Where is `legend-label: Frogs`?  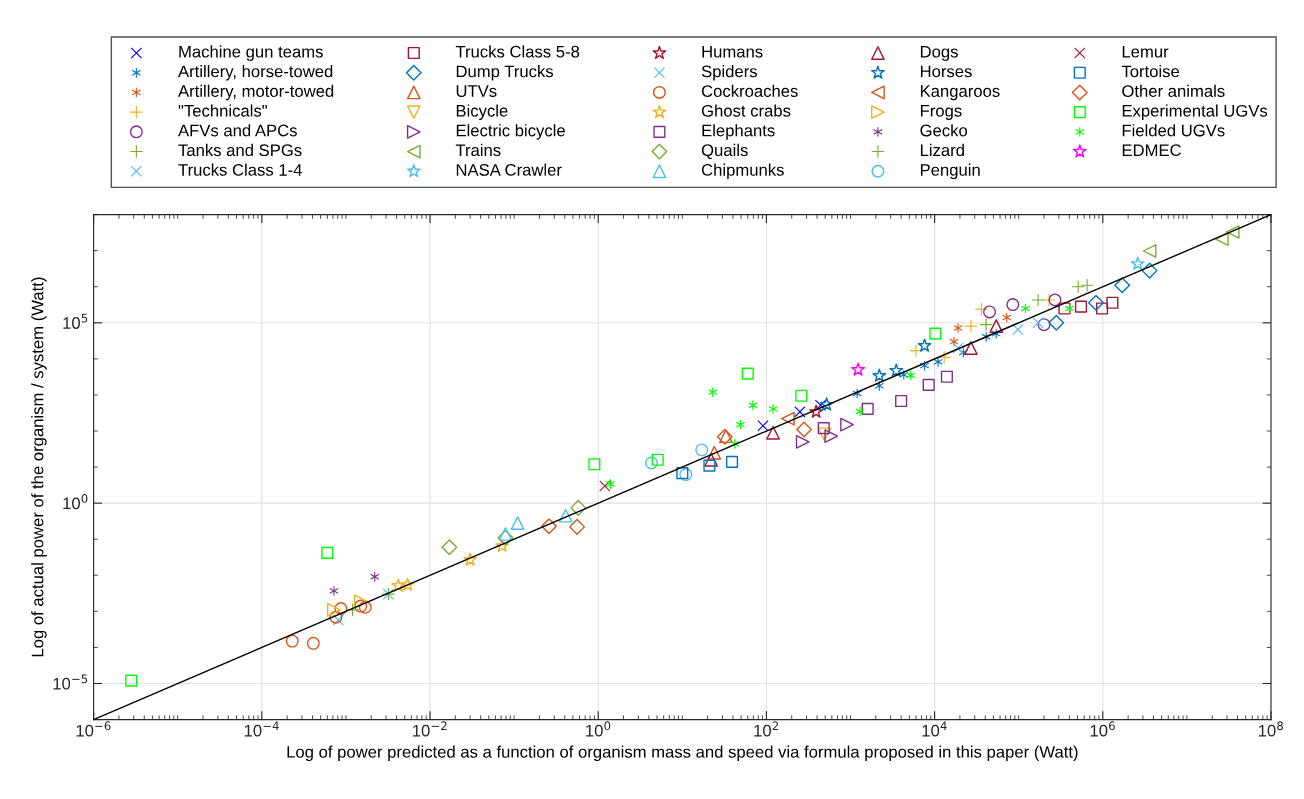
legend-label: Frogs is located at coordinates (941, 112).